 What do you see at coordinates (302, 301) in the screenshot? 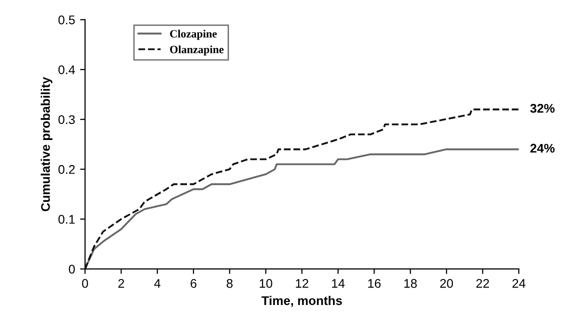
I see `x-axis-title: Time, months` at bounding box center [302, 301].